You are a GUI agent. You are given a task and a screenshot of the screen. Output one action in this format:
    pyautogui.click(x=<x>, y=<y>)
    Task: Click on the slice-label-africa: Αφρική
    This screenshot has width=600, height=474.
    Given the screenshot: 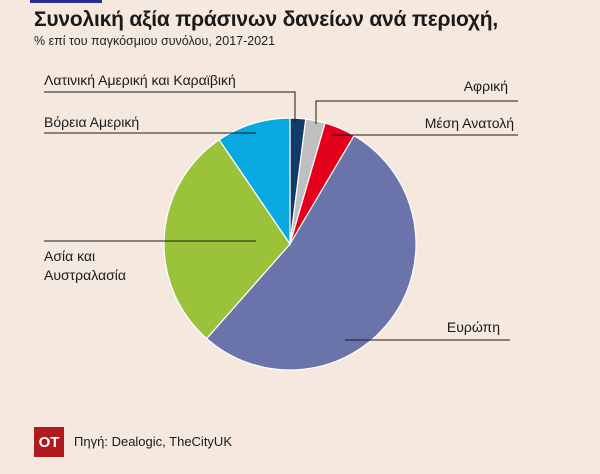 What is the action you would take?
    pyautogui.click(x=486, y=86)
    